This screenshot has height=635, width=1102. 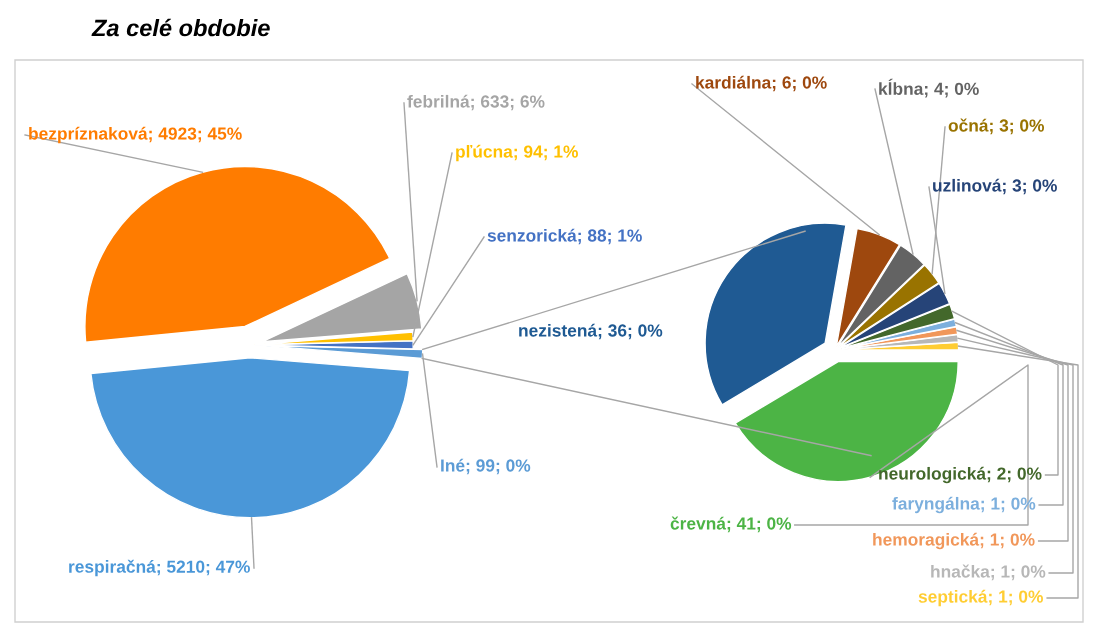 What do you see at coordinates (995, 186) in the screenshot?
I see `slice-label: uzlinová; 3; 0%` at bounding box center [995, 186].